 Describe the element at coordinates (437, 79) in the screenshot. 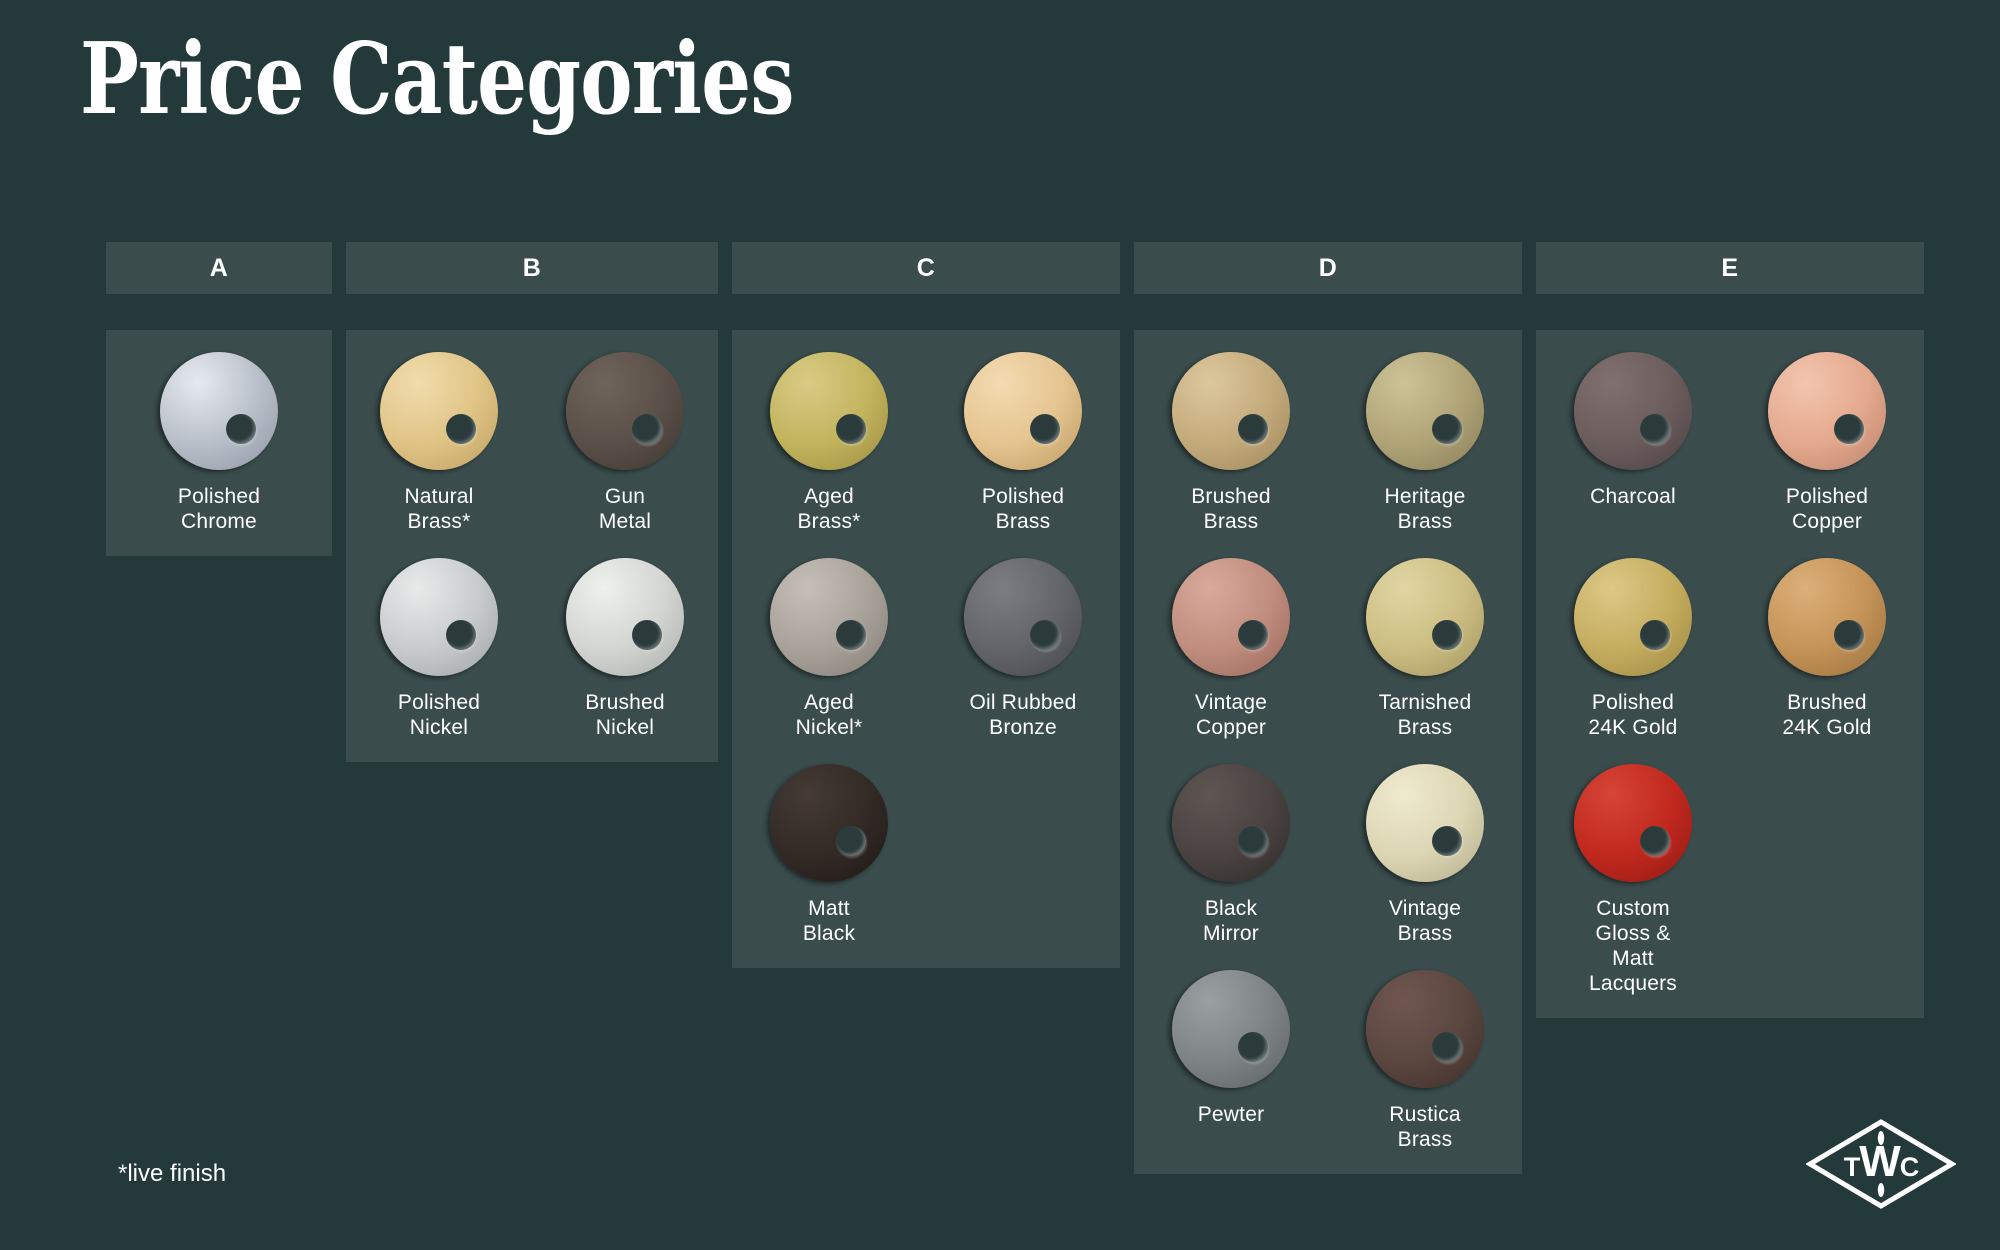

I see `page-title: Price Categories` at that location.